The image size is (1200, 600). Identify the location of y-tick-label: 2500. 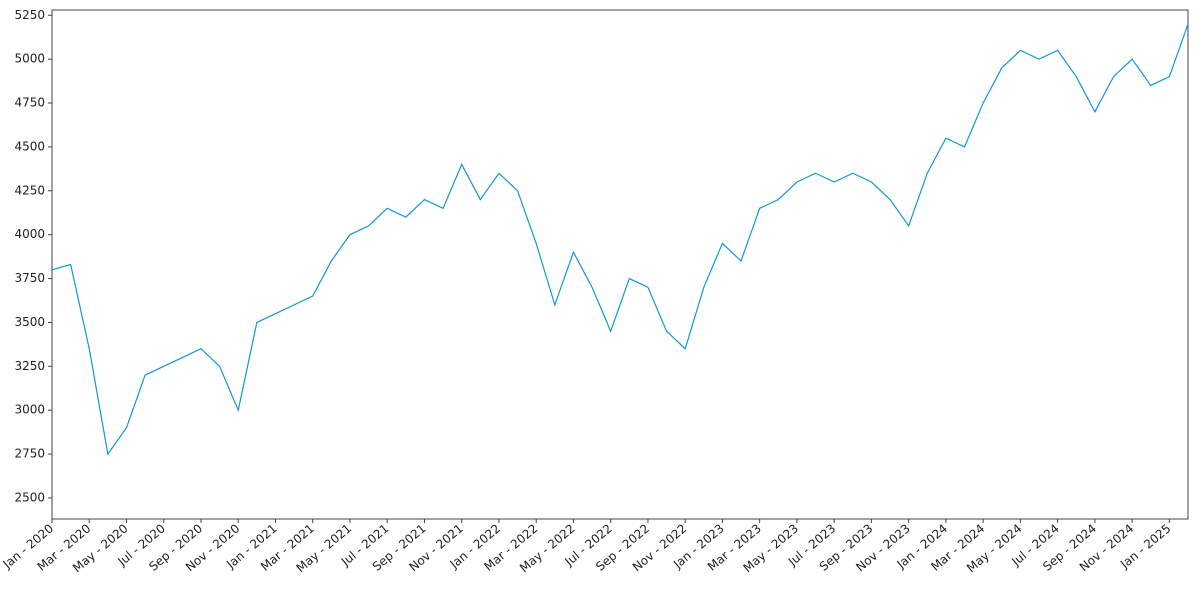
(29, 497).